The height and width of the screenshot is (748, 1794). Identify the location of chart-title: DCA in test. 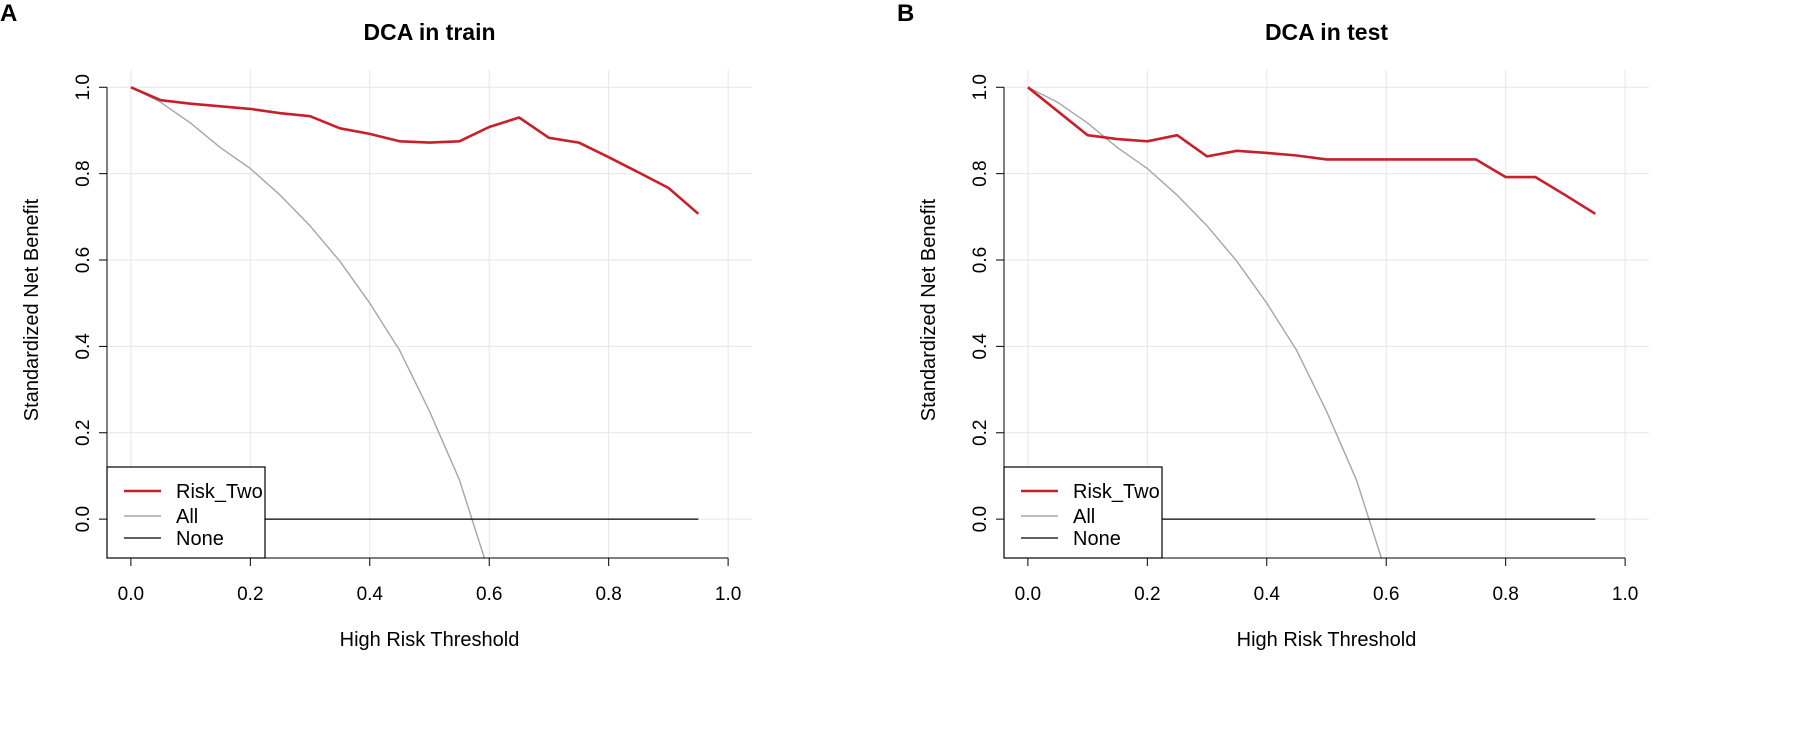
(1326, 32).